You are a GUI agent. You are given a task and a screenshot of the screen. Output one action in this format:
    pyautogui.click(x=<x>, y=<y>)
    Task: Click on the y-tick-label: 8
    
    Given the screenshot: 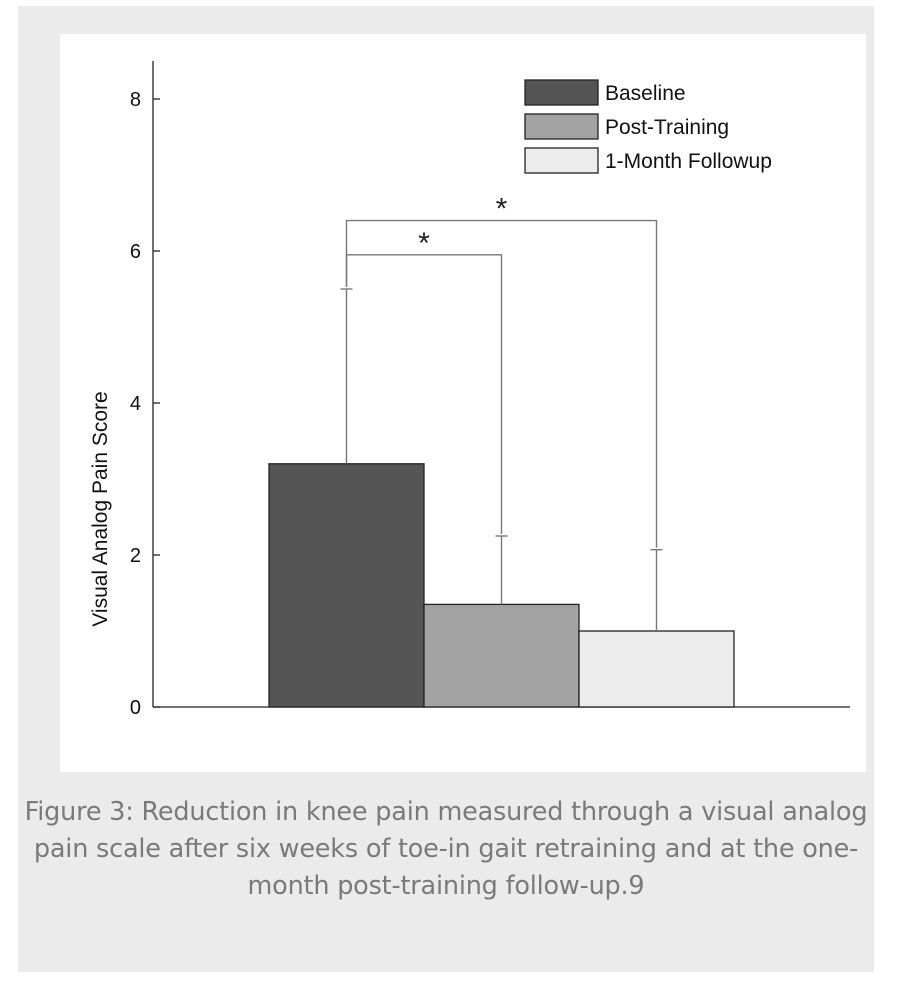 What is the action you would take?
    pyautogui.click(x=135, y=100)
    